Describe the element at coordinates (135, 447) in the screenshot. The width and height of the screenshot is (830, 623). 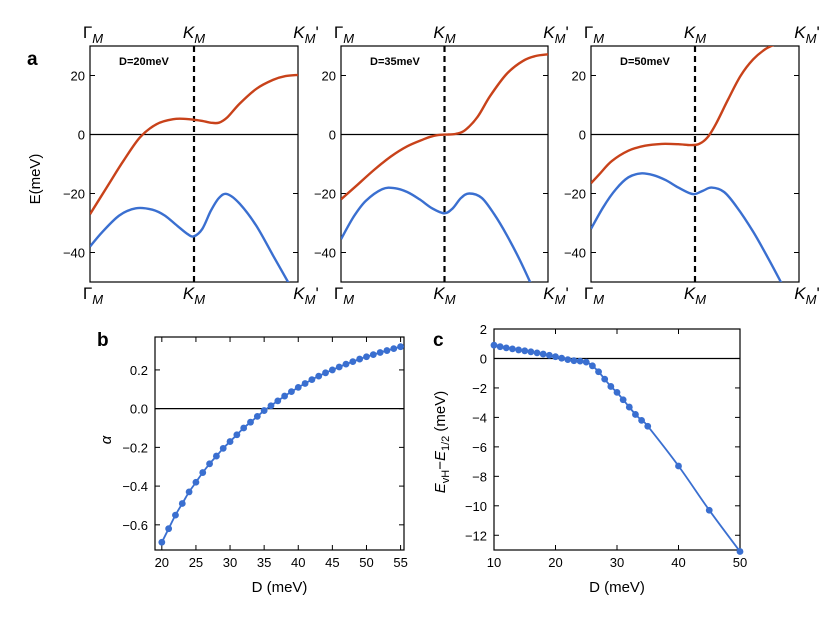
I see `y-tick-label: −0.2` at that location.